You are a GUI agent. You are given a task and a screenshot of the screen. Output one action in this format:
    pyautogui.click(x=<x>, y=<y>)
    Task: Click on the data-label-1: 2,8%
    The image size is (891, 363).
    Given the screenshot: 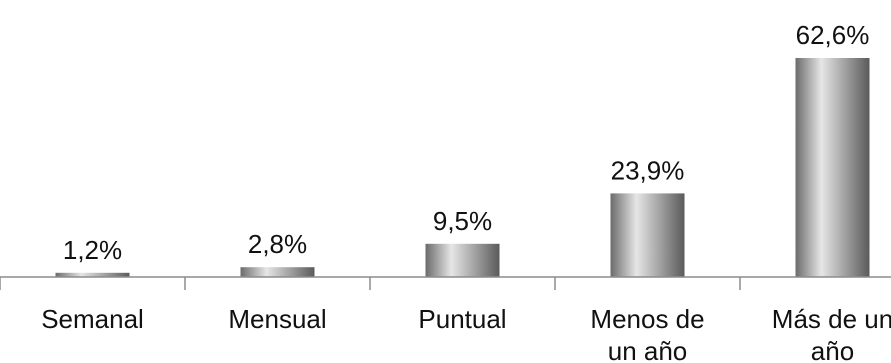 What is the action you would take?
    pyautogui.click(x=277, y=244)
    